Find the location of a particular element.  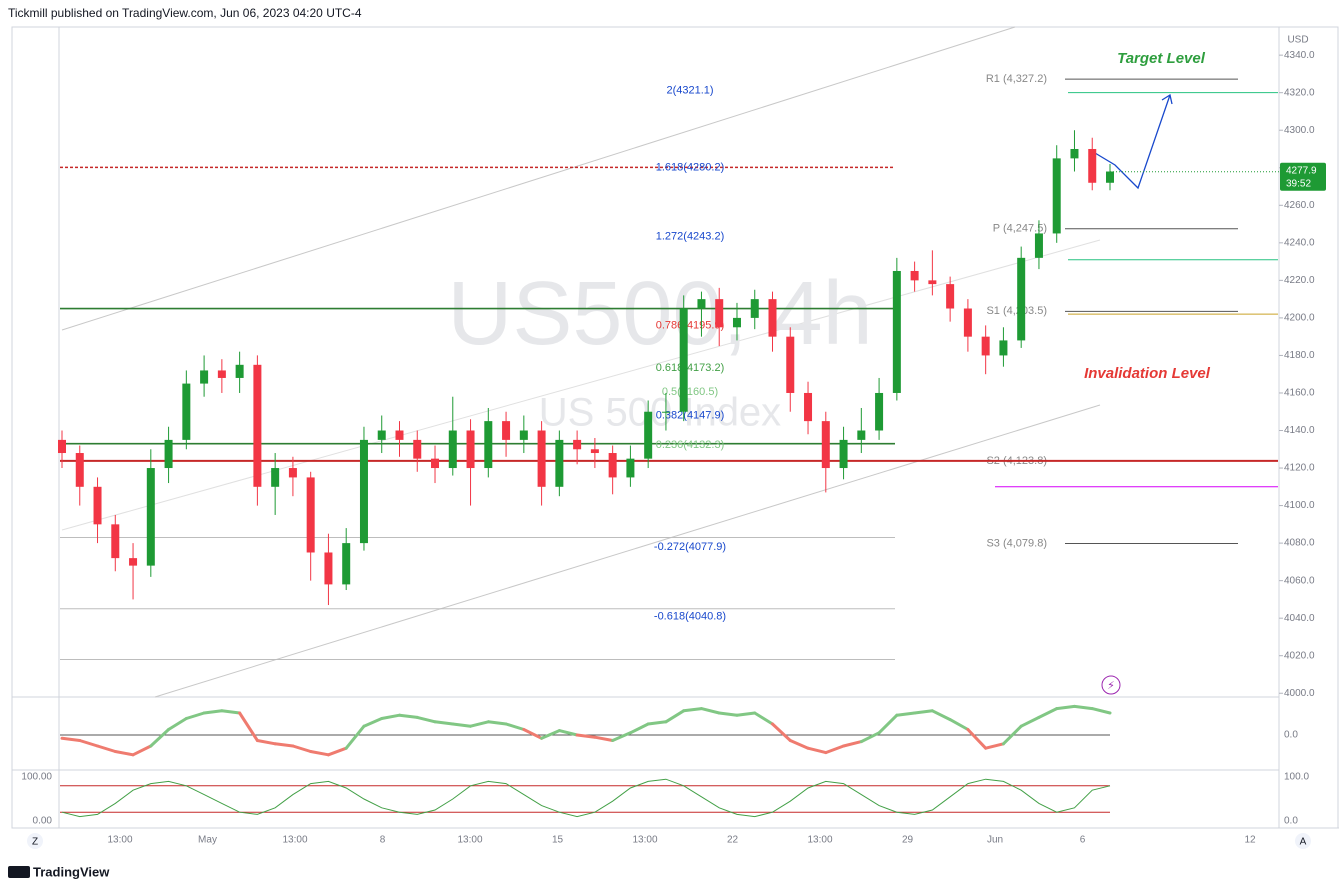

fib-label: 0.236(4132.3) is located at coordinates (690, 445).